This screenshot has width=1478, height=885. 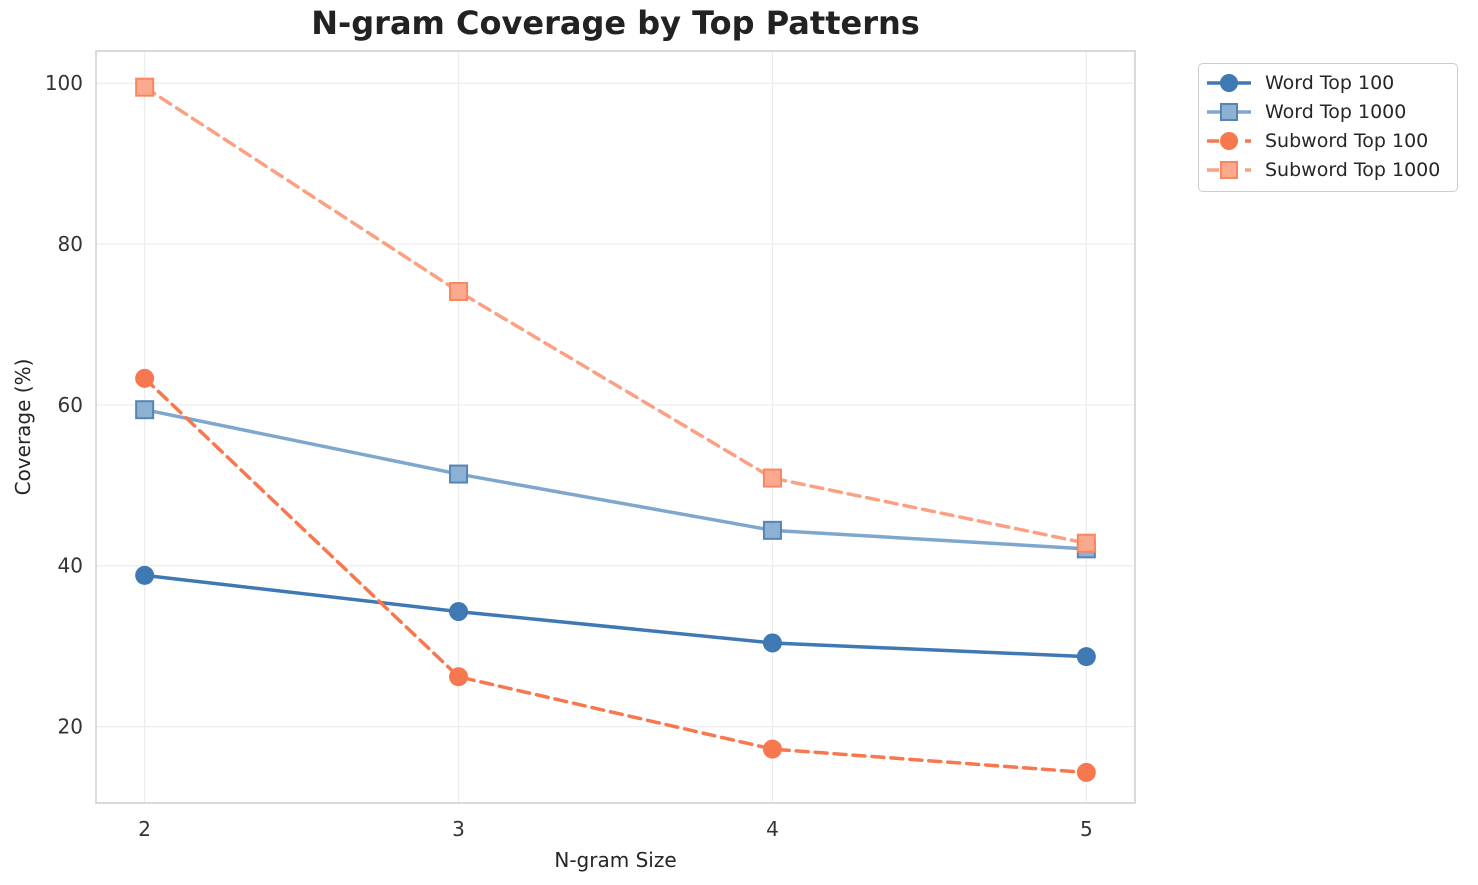 I want to click on y-tick-label: 100, so click(x=64, y=83).